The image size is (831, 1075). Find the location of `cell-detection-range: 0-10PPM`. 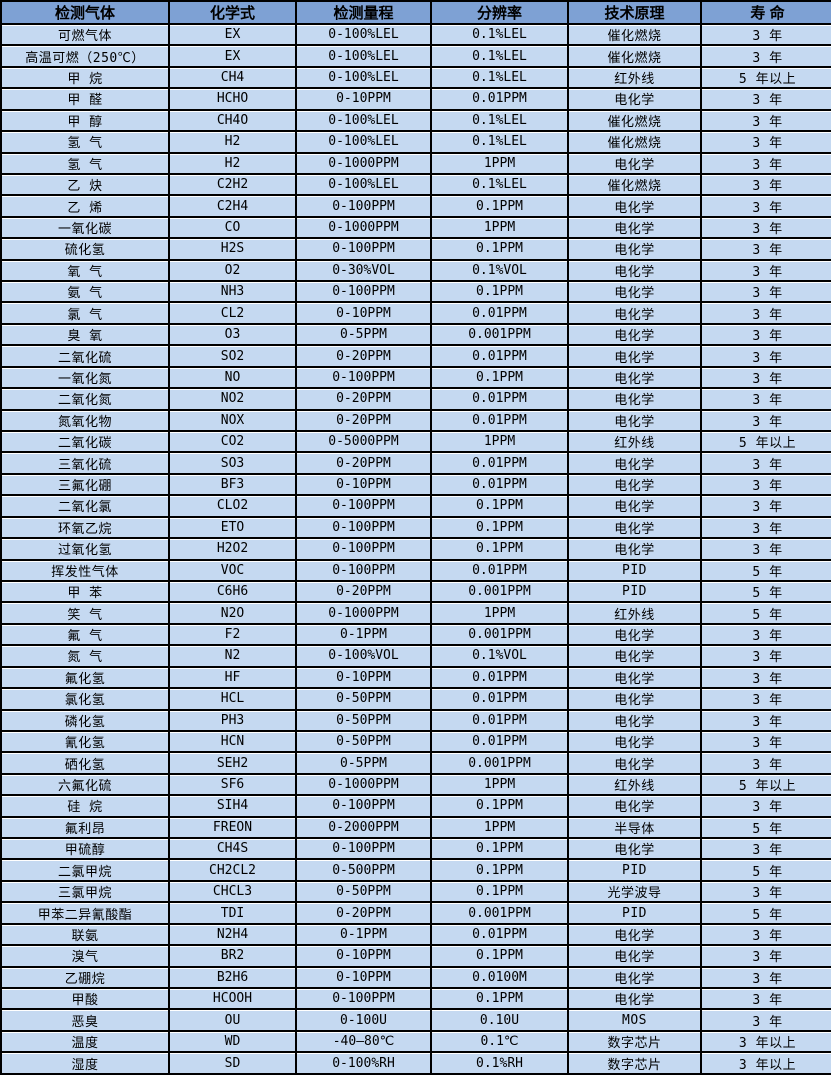

cell-detection-range: 0-10PPM is located at coordinates (364, 976).